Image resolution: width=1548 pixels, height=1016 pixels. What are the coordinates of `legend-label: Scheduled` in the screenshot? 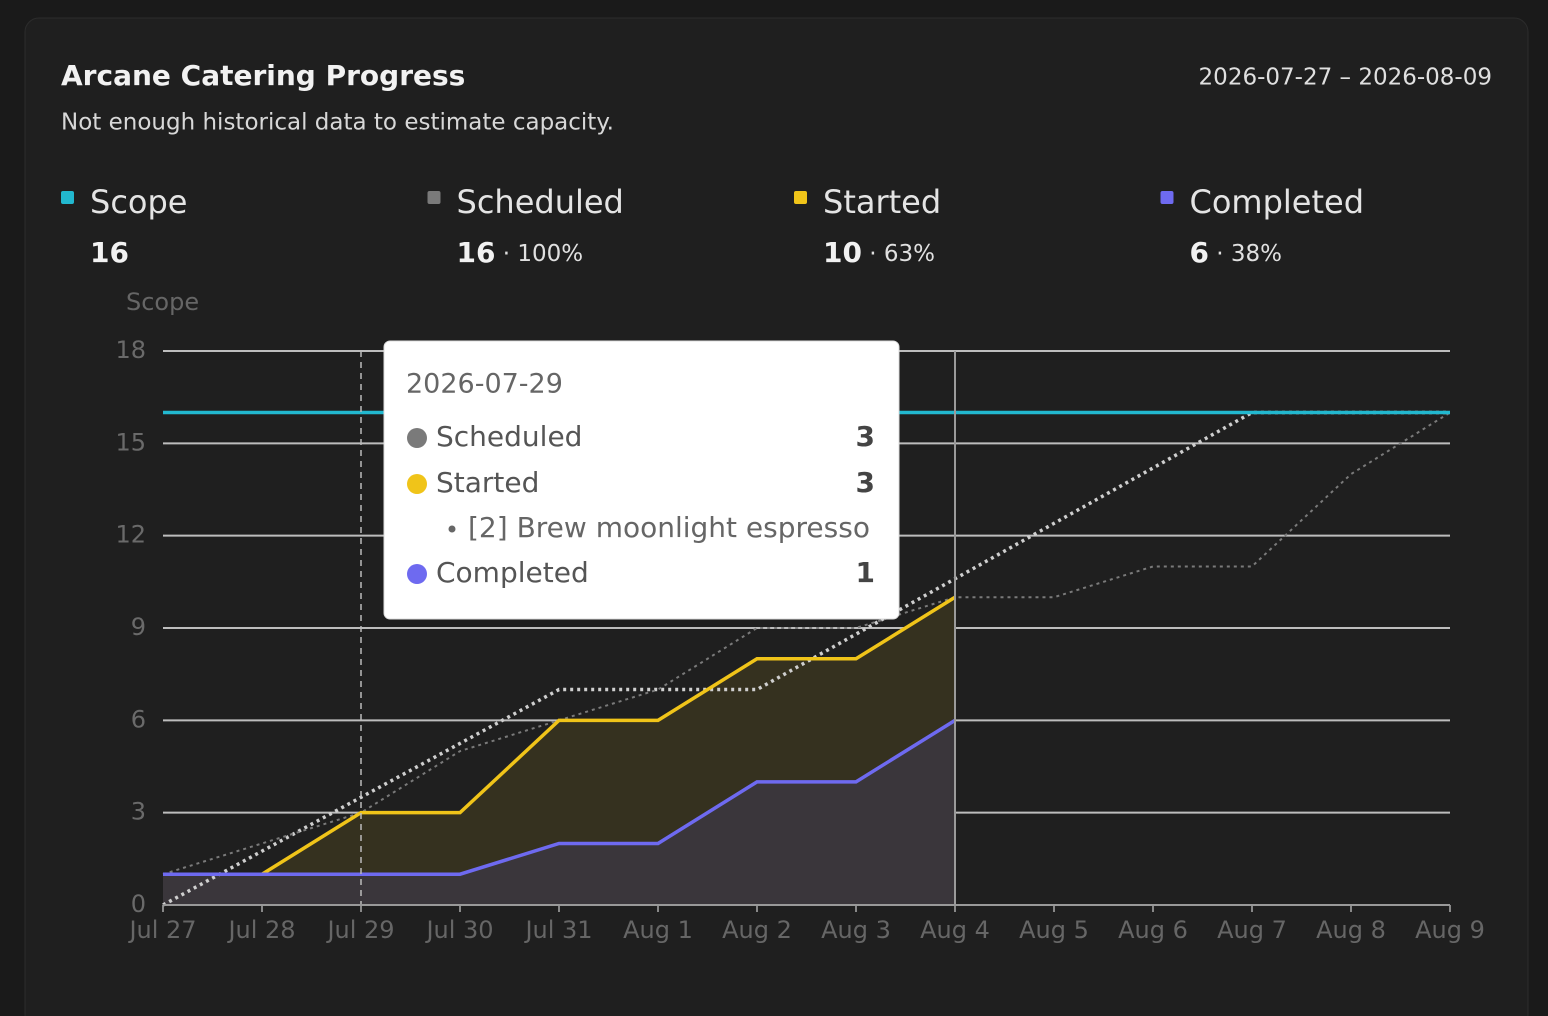 It's located at (540, 202).